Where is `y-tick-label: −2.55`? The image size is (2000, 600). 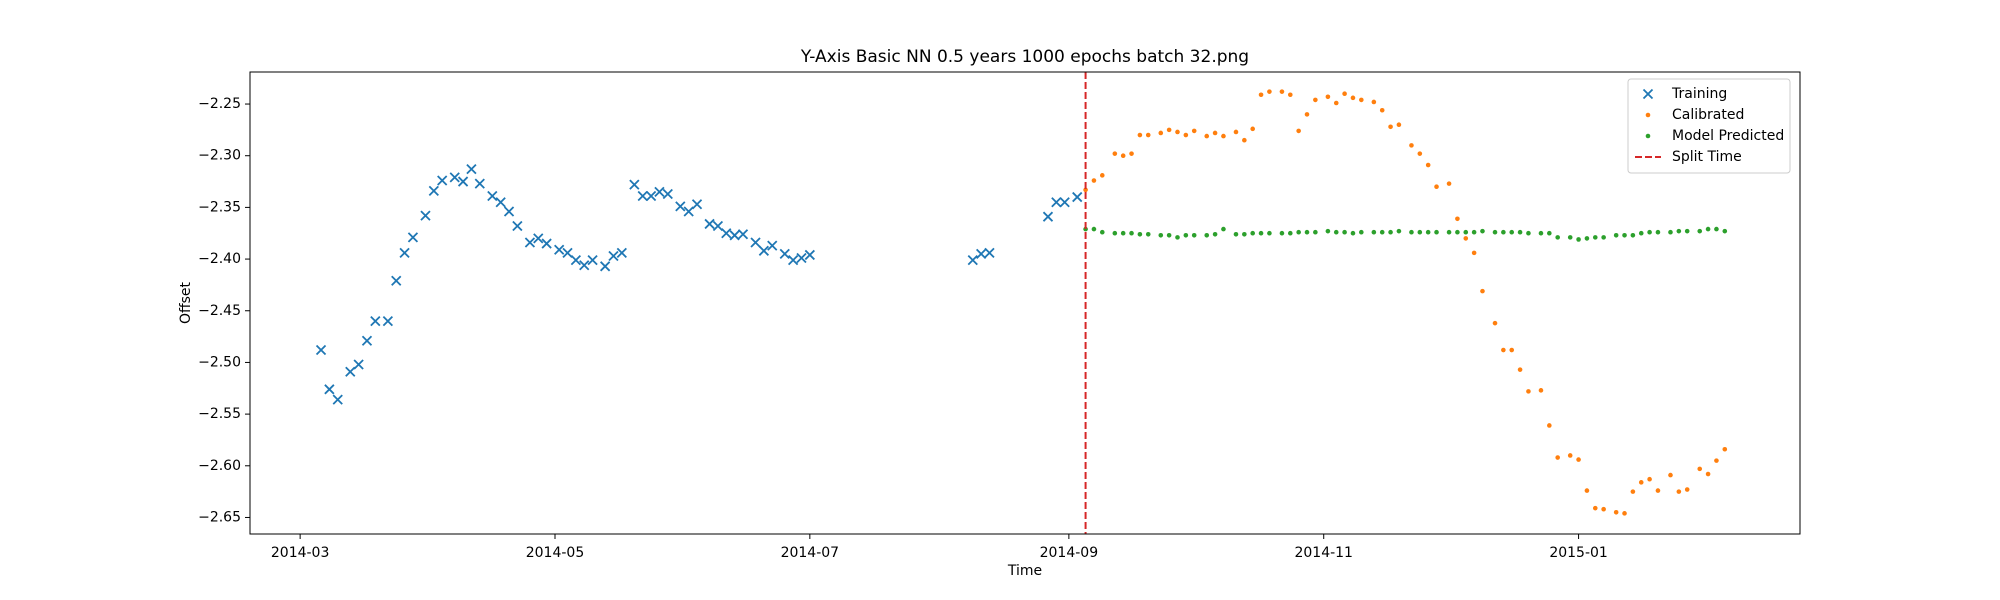
y-tick-label: −2.55 is located at coordinates (219, 414).